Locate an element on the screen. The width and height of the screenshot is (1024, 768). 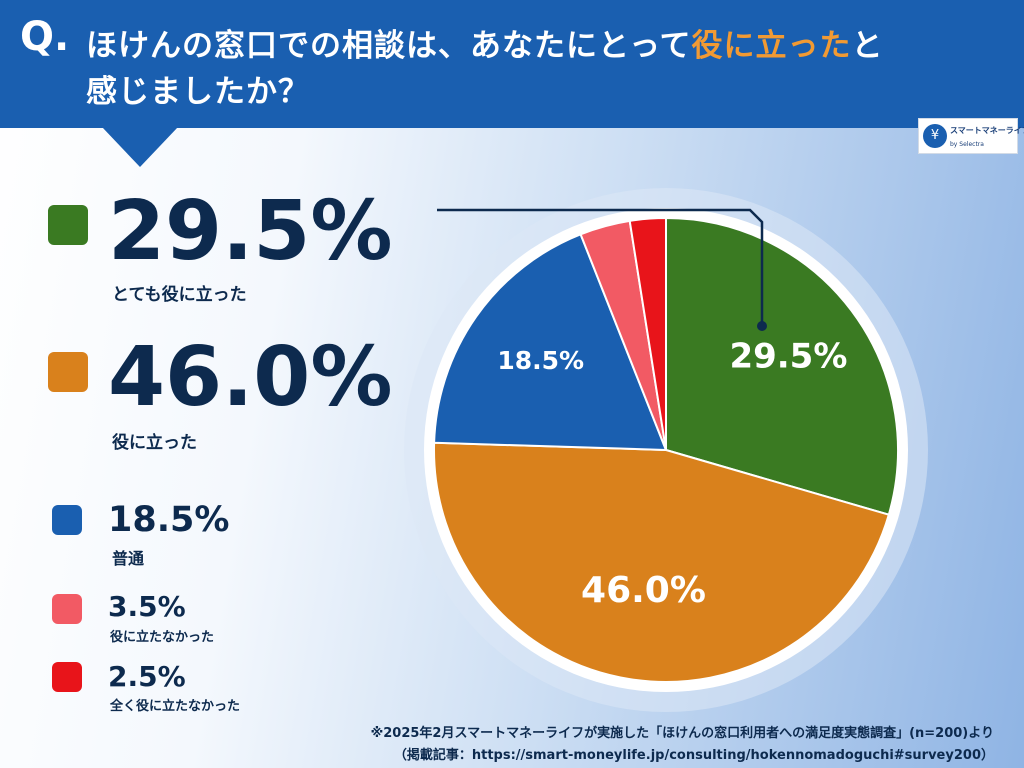
question-text-before: ほけんの窓口での相談は、あなたにとって is located at coordinates (389, 46).